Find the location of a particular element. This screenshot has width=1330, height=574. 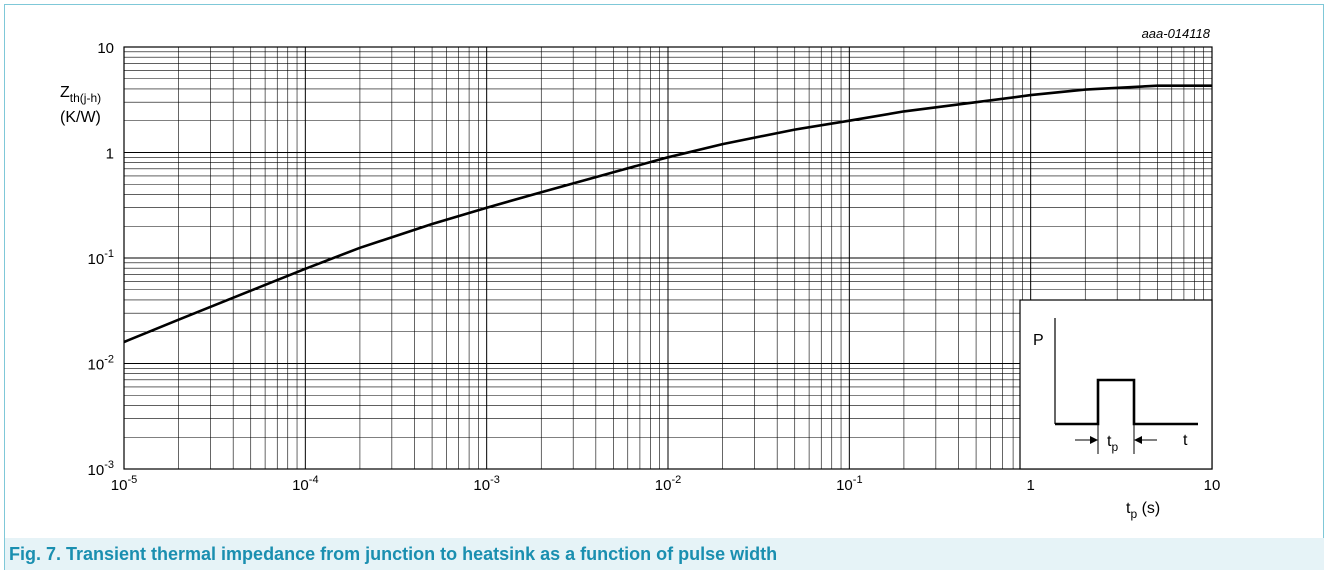

x-tick-label: 10⁻⁵ is located at coordinates (124, 484).